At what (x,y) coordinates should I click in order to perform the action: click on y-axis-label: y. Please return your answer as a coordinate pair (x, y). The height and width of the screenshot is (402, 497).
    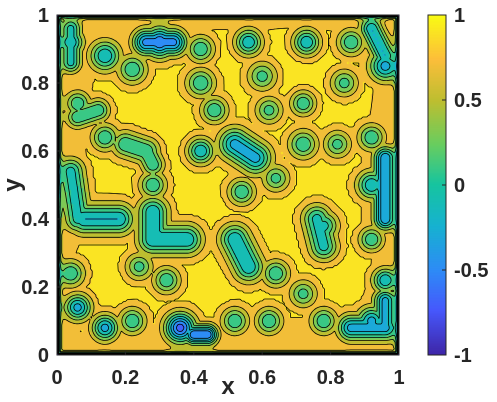
    Looking at the image, I should click on (13, 185).